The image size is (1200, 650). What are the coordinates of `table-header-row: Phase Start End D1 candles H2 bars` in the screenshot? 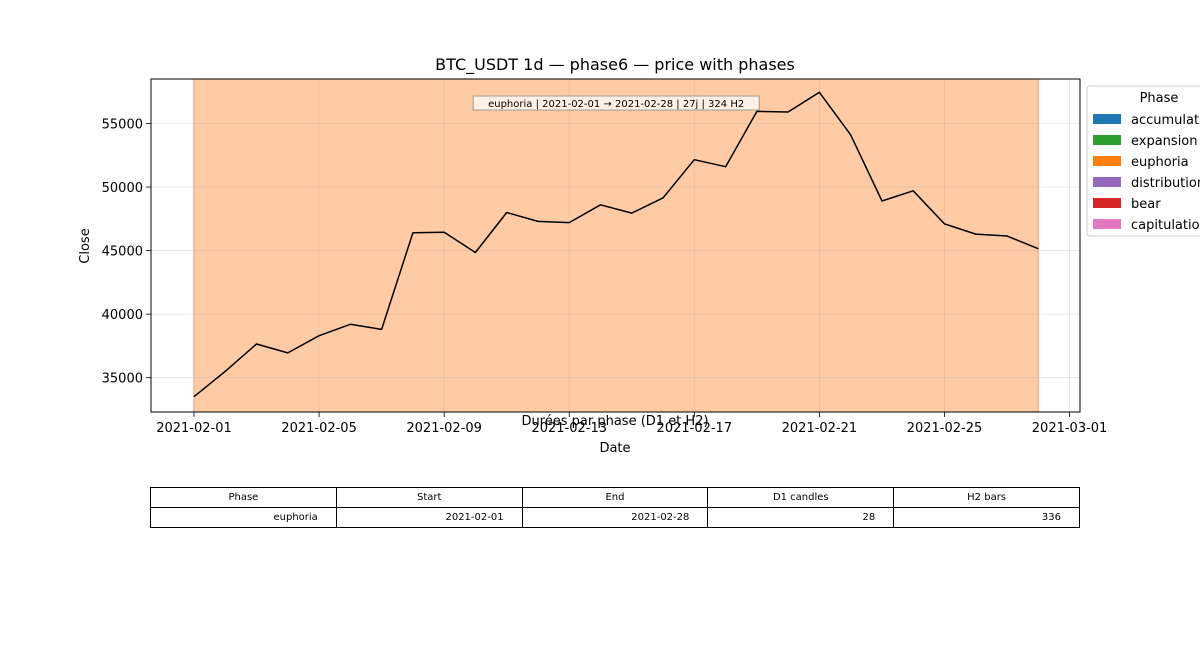 It's located at (615, 497).